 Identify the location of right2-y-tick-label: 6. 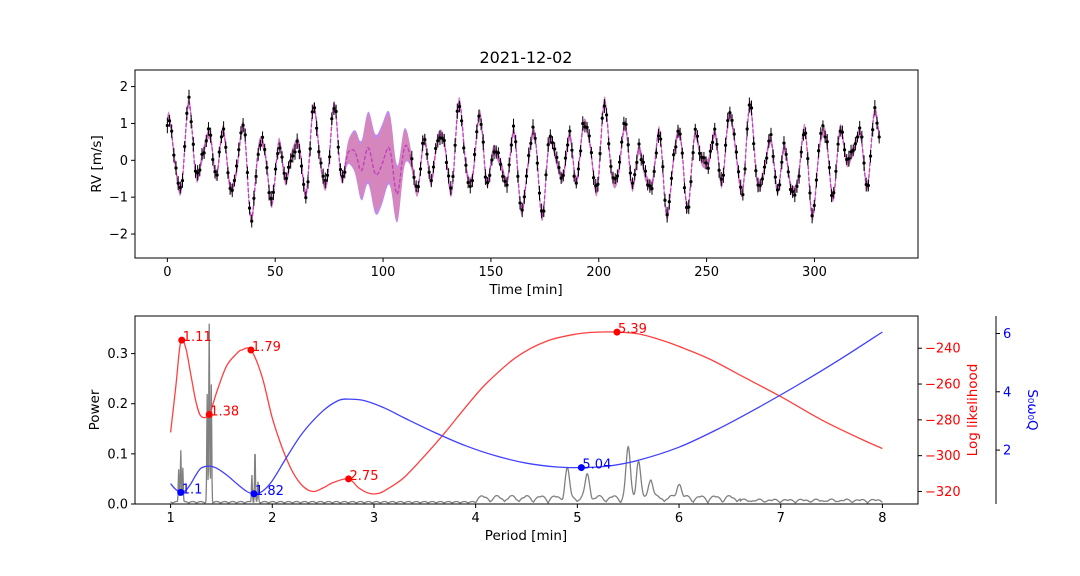
(1007, 334).